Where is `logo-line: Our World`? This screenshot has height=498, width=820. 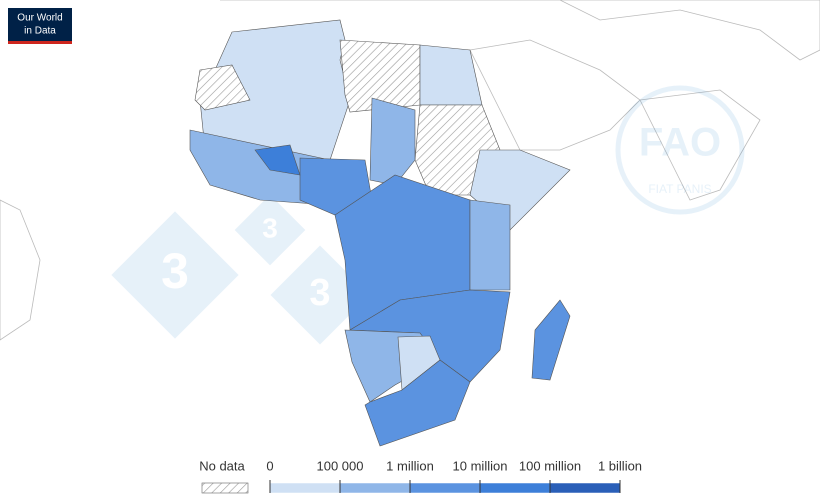
logo-line: Our World is located at coordinates (39, 18).